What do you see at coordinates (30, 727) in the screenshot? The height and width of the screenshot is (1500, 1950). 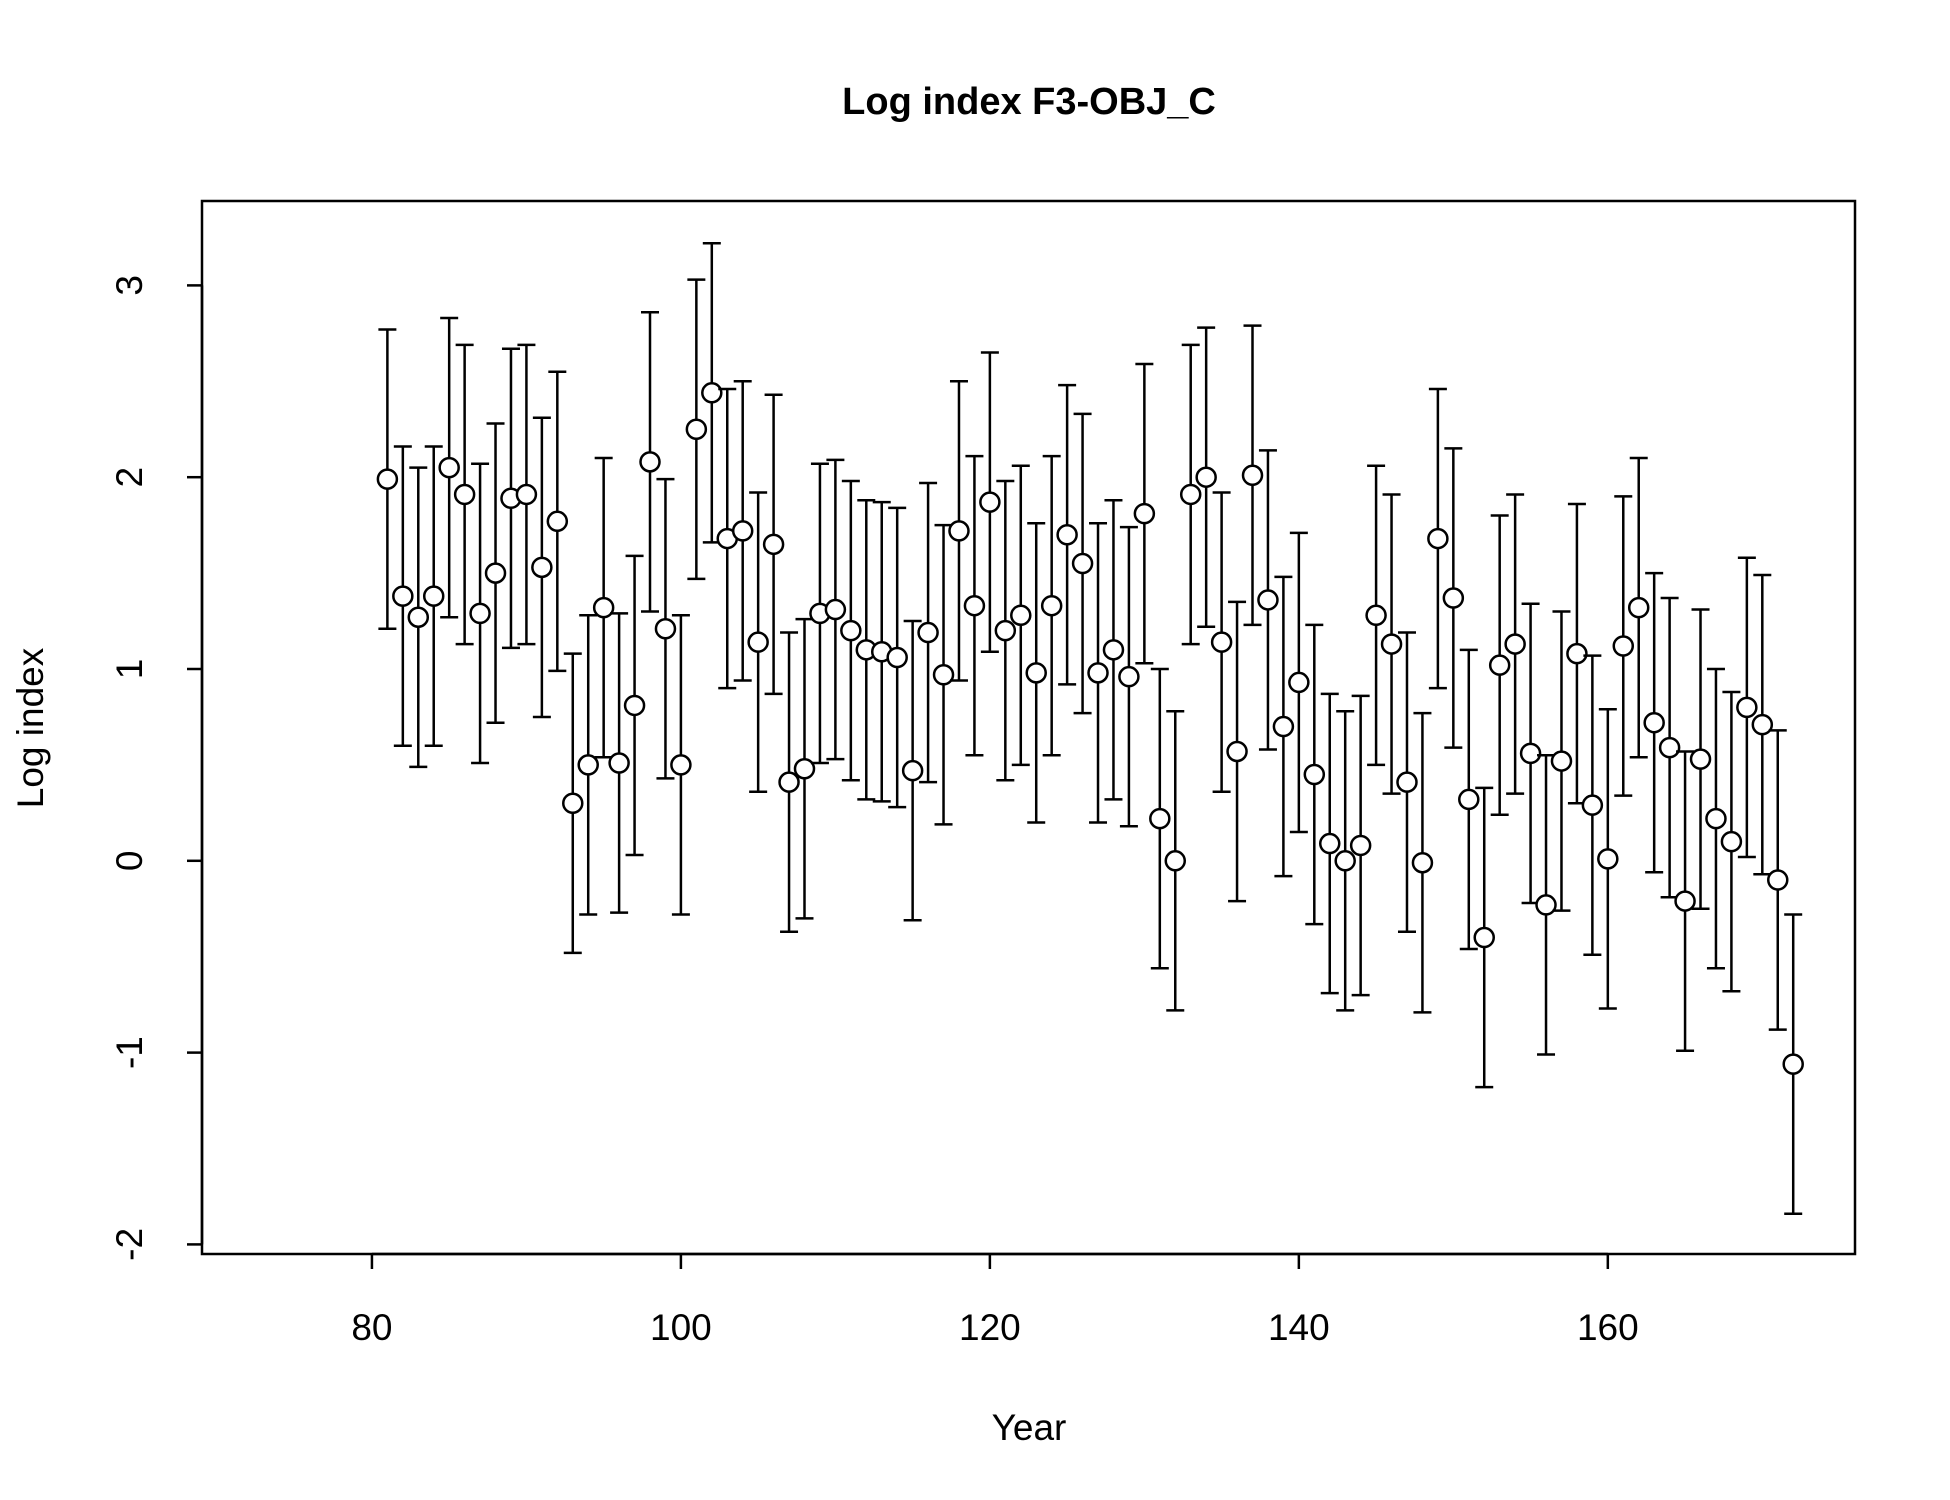 I see `y-axis-label: Log index` at bounding box center [30, 727].